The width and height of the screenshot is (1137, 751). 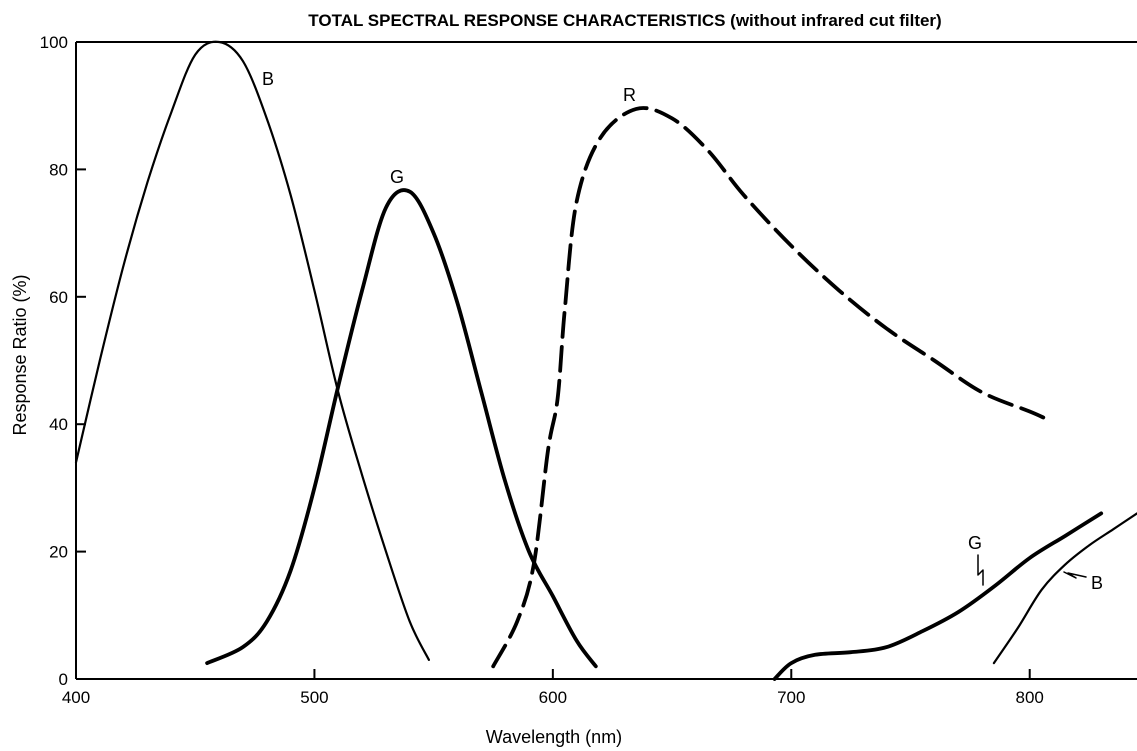 I want to click on y-axis-label: Response Ratio (%), so click(x=20, y=354).